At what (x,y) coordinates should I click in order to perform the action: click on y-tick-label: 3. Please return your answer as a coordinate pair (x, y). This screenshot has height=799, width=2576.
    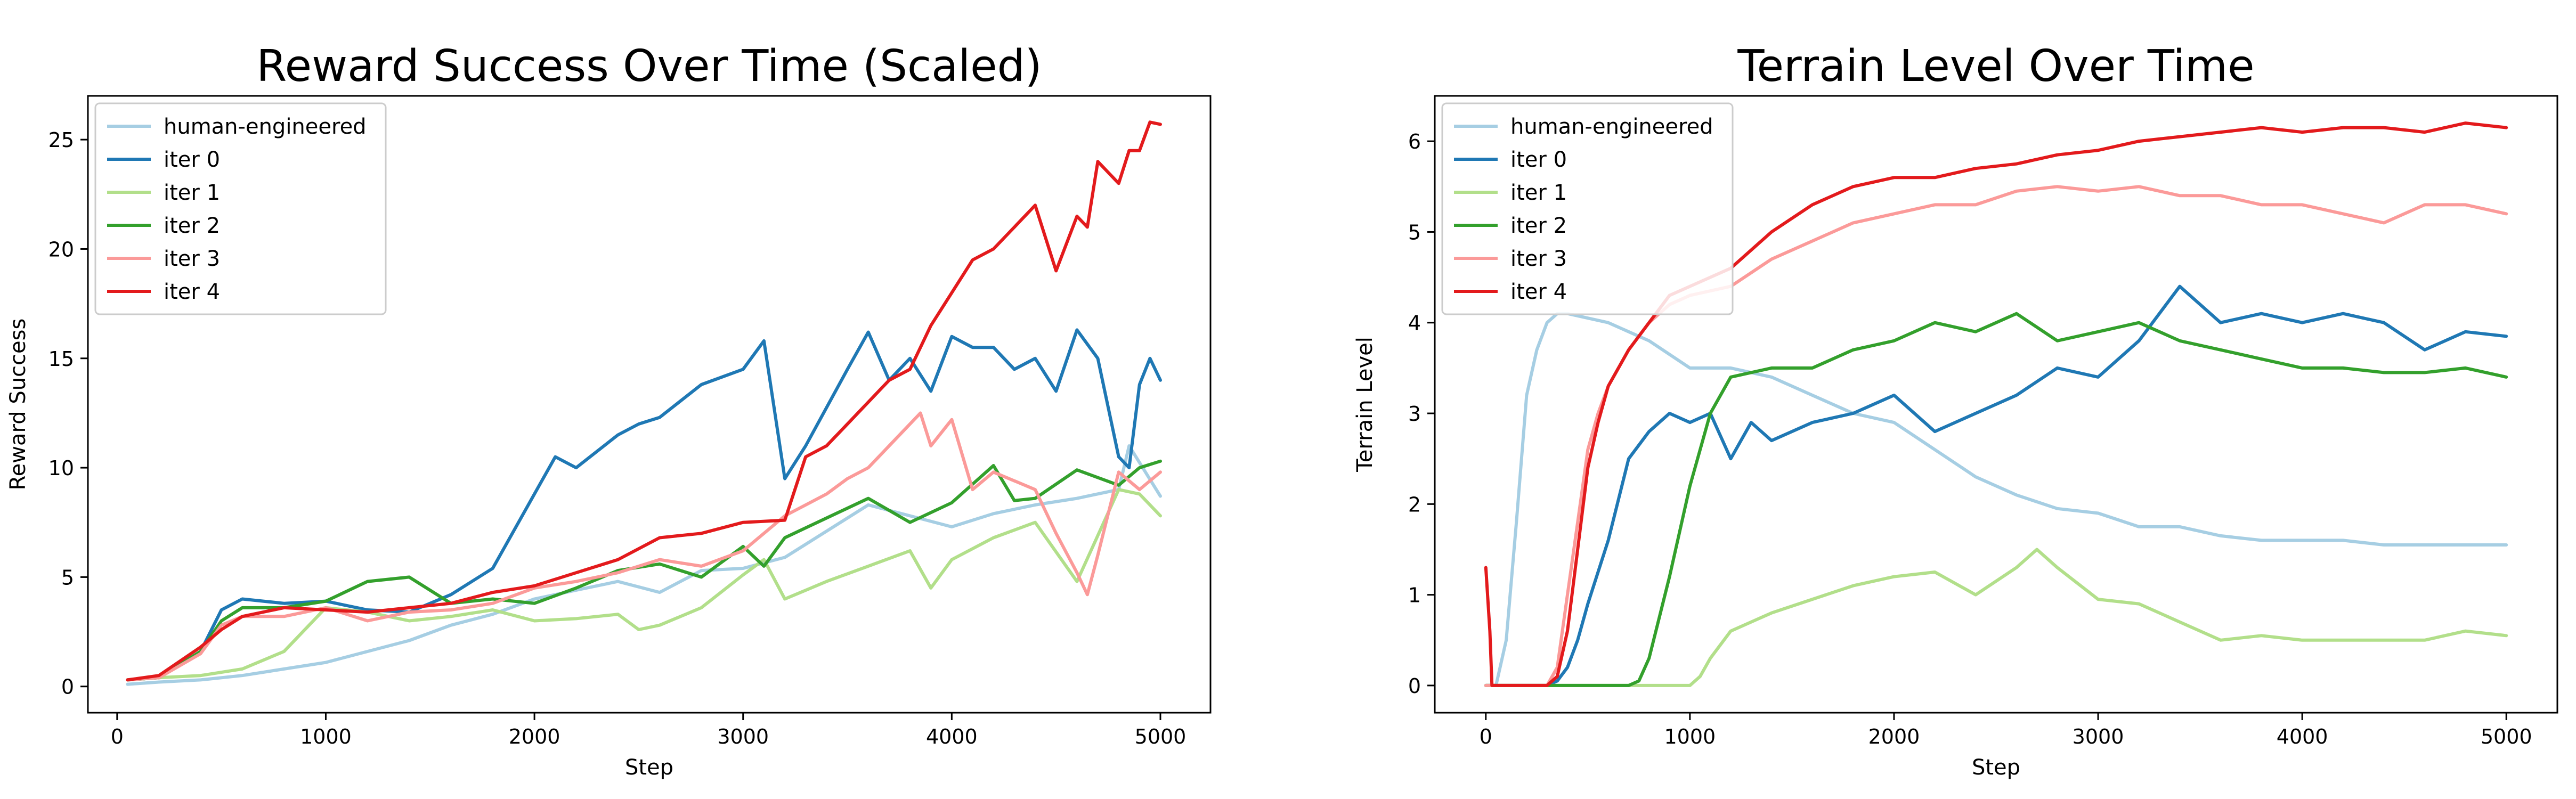
    Looking at the image, I should click on (1414, 414).